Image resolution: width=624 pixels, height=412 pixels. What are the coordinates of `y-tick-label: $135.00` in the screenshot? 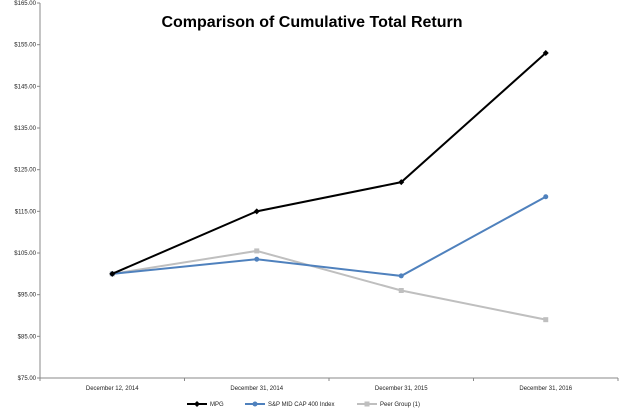 It's located at (25, 129).